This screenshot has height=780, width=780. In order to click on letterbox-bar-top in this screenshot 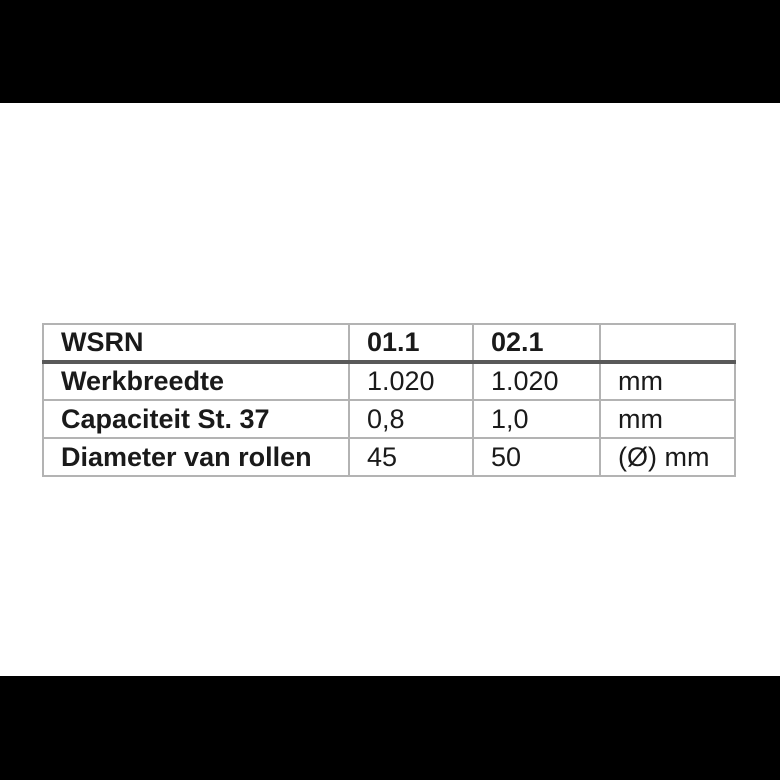, I will do `click(390, 51)`.